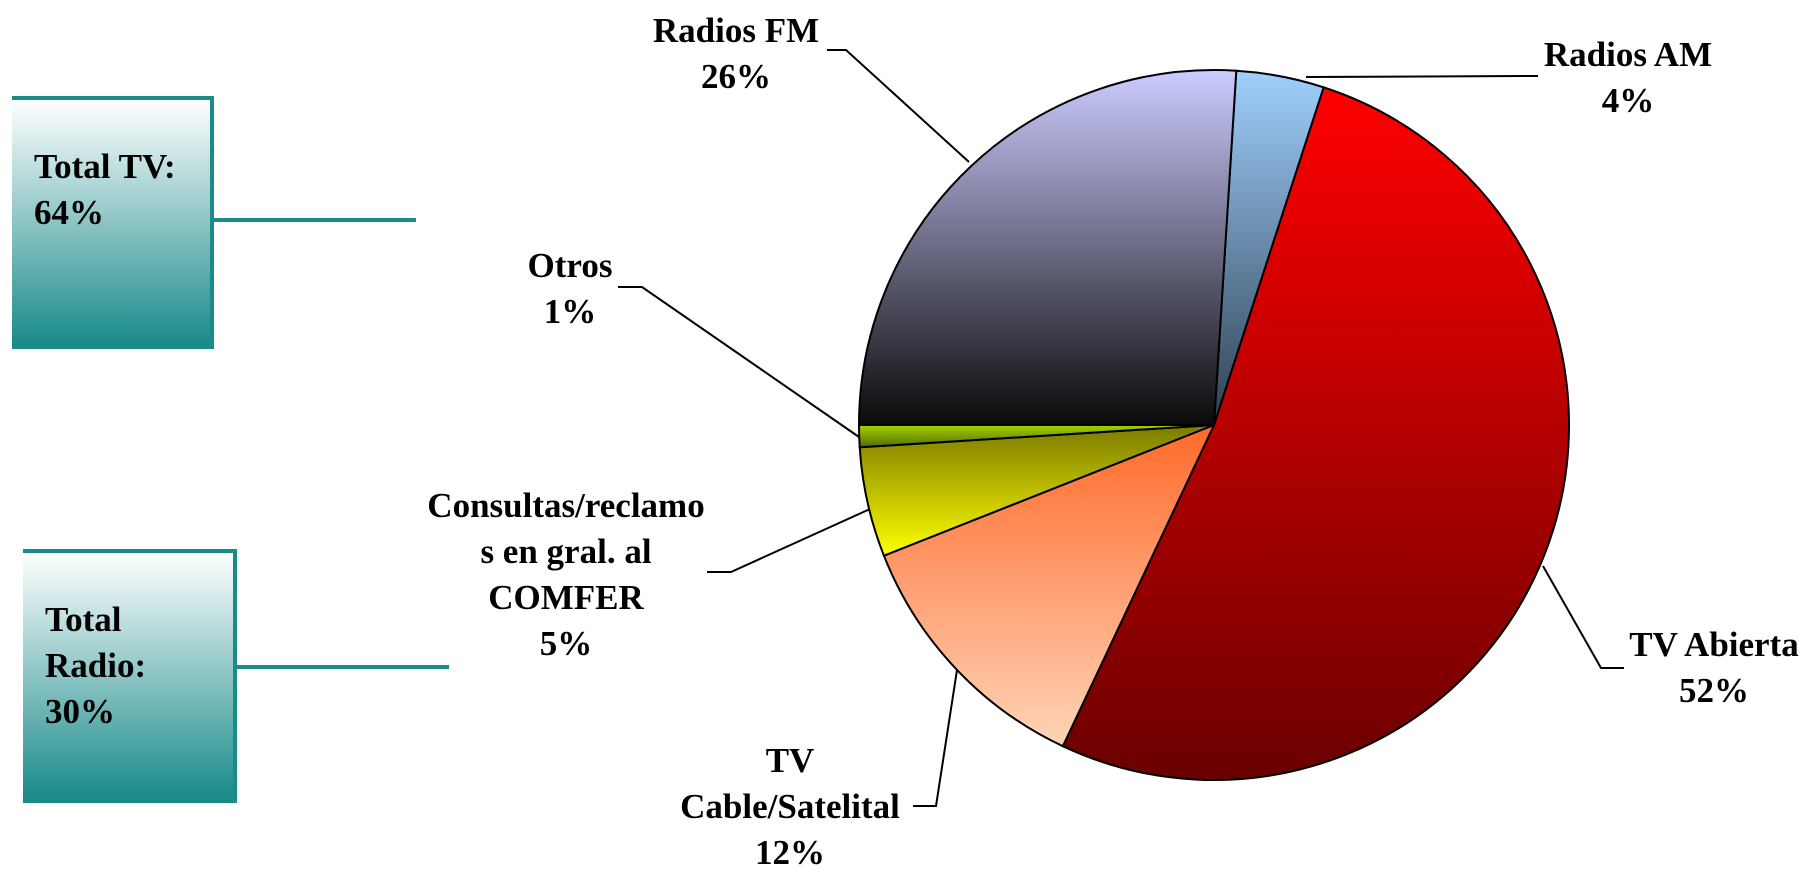 The height and width of the screenshot is (876, 1813). What do you see at coordinates (736, 30) in the screenshot?
I see `category-label: Radios FM` at bounding box center [736, 30].